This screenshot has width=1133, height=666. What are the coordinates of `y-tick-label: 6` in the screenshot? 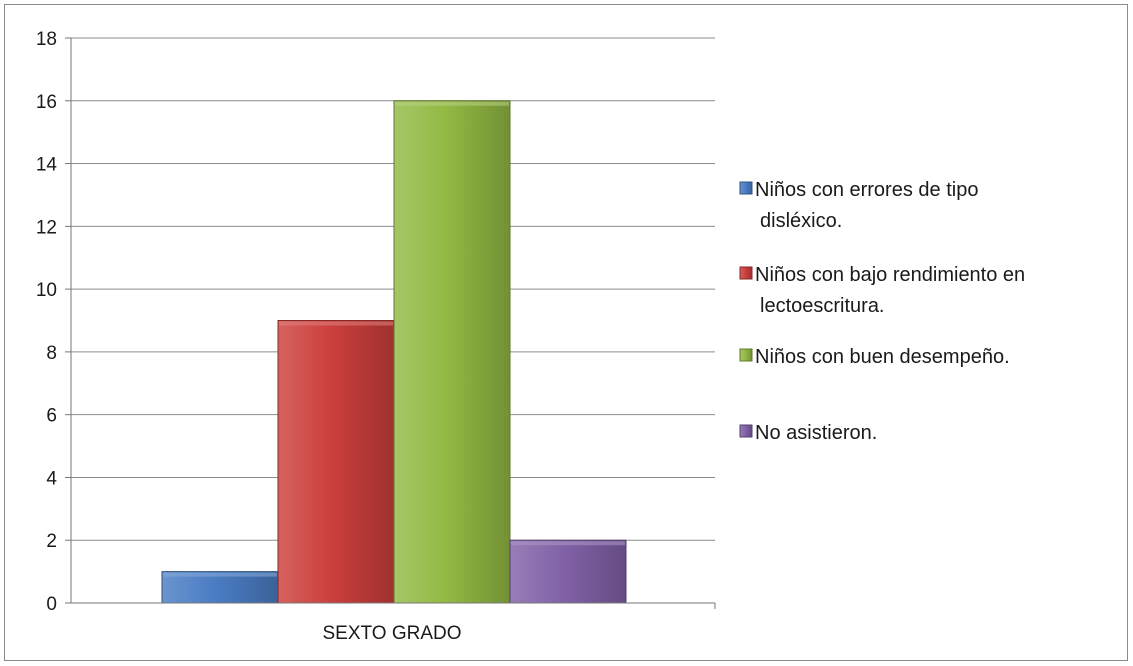 It's located at (51, 416).